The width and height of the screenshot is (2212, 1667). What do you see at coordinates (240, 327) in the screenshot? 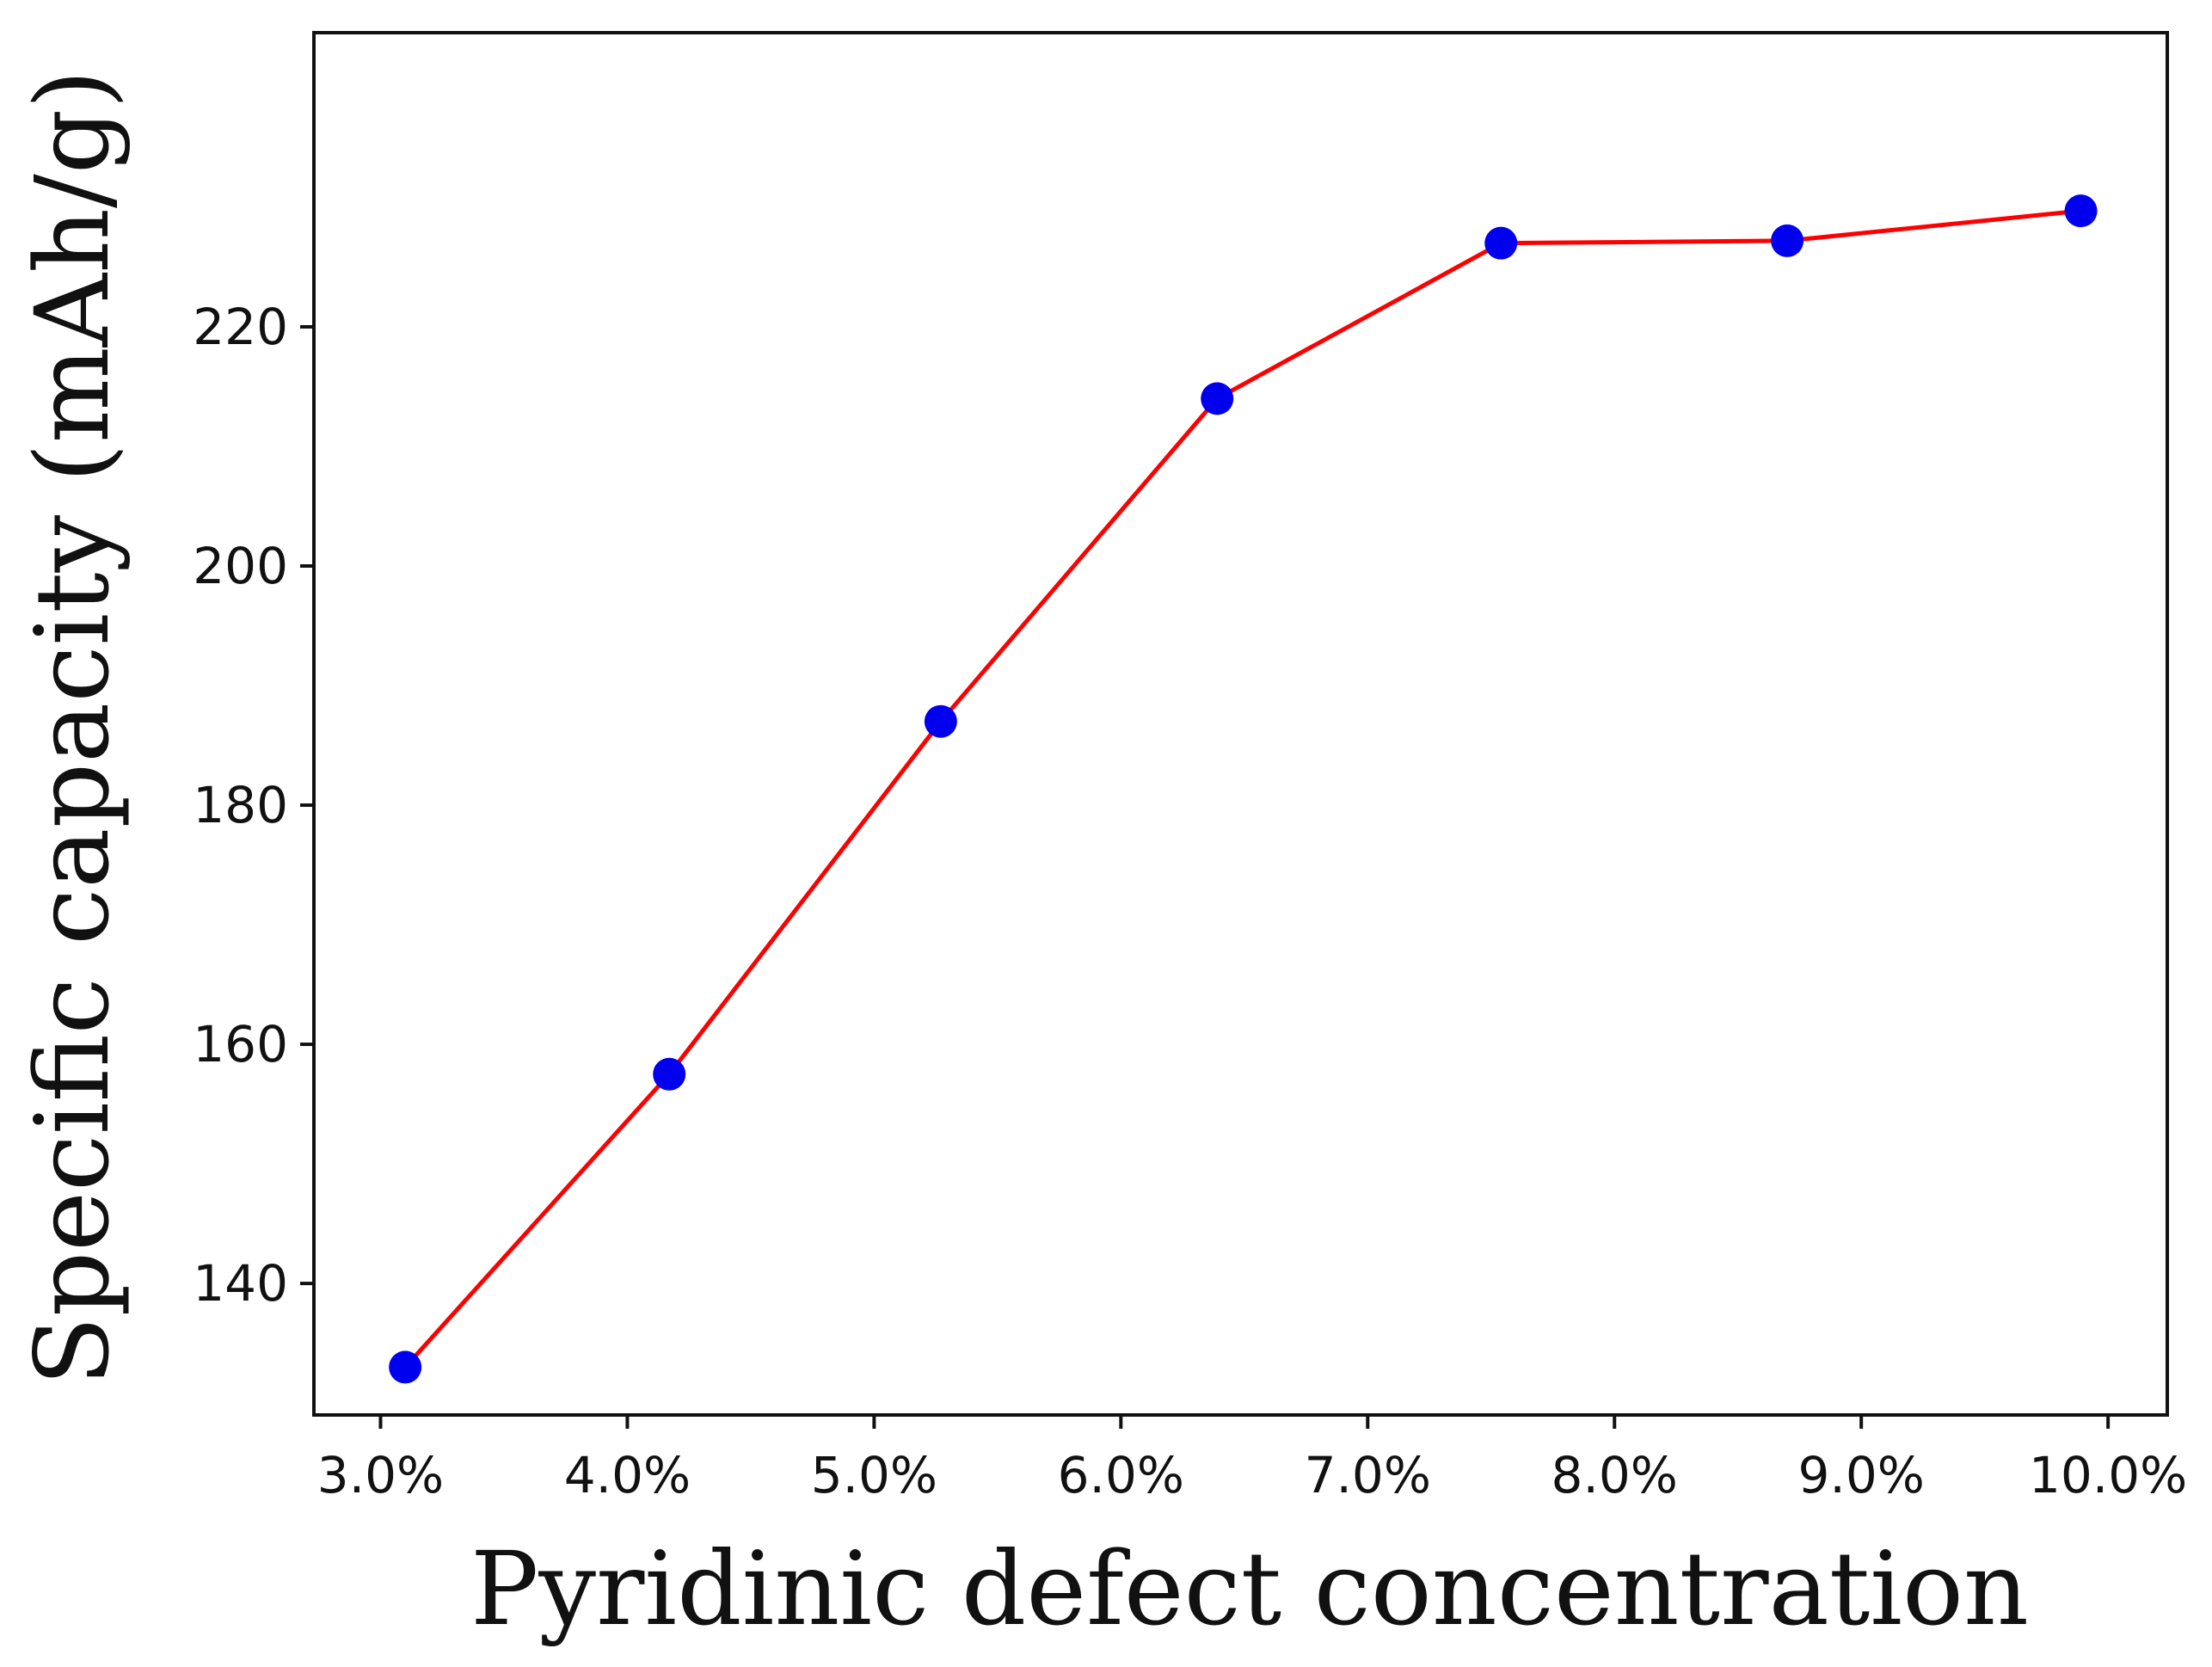
I see `y-tick-label: 220` at bounding box center [240, 327].